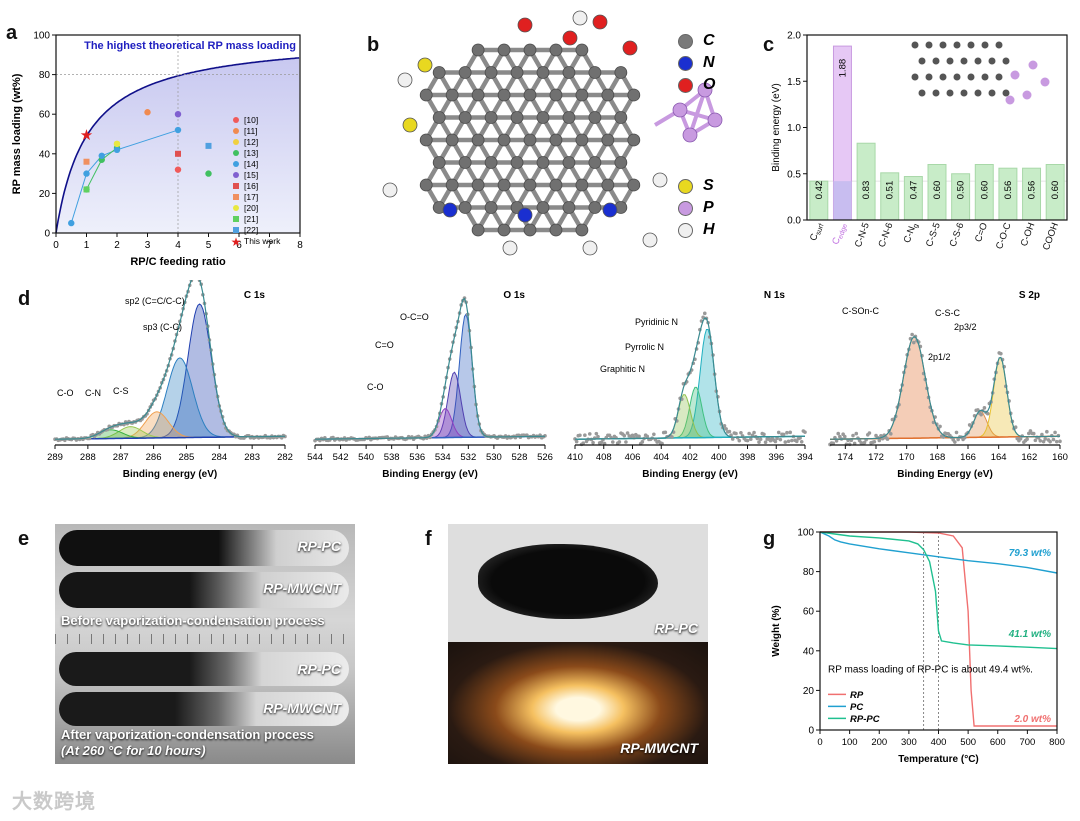  Describe the element at coordinates (794, 128) in the screenshot. I see `y-tick-label: 1.0` at that location.